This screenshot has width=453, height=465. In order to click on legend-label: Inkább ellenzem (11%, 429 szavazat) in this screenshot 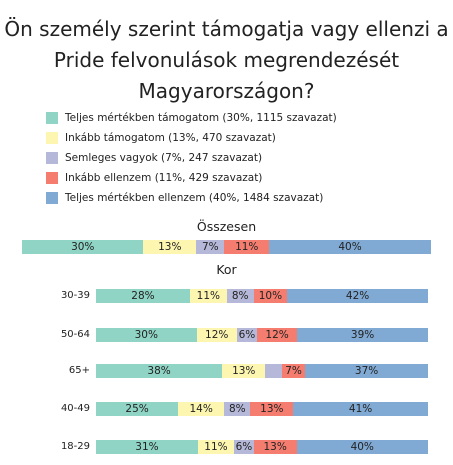, I will do `click(164, 178)`.